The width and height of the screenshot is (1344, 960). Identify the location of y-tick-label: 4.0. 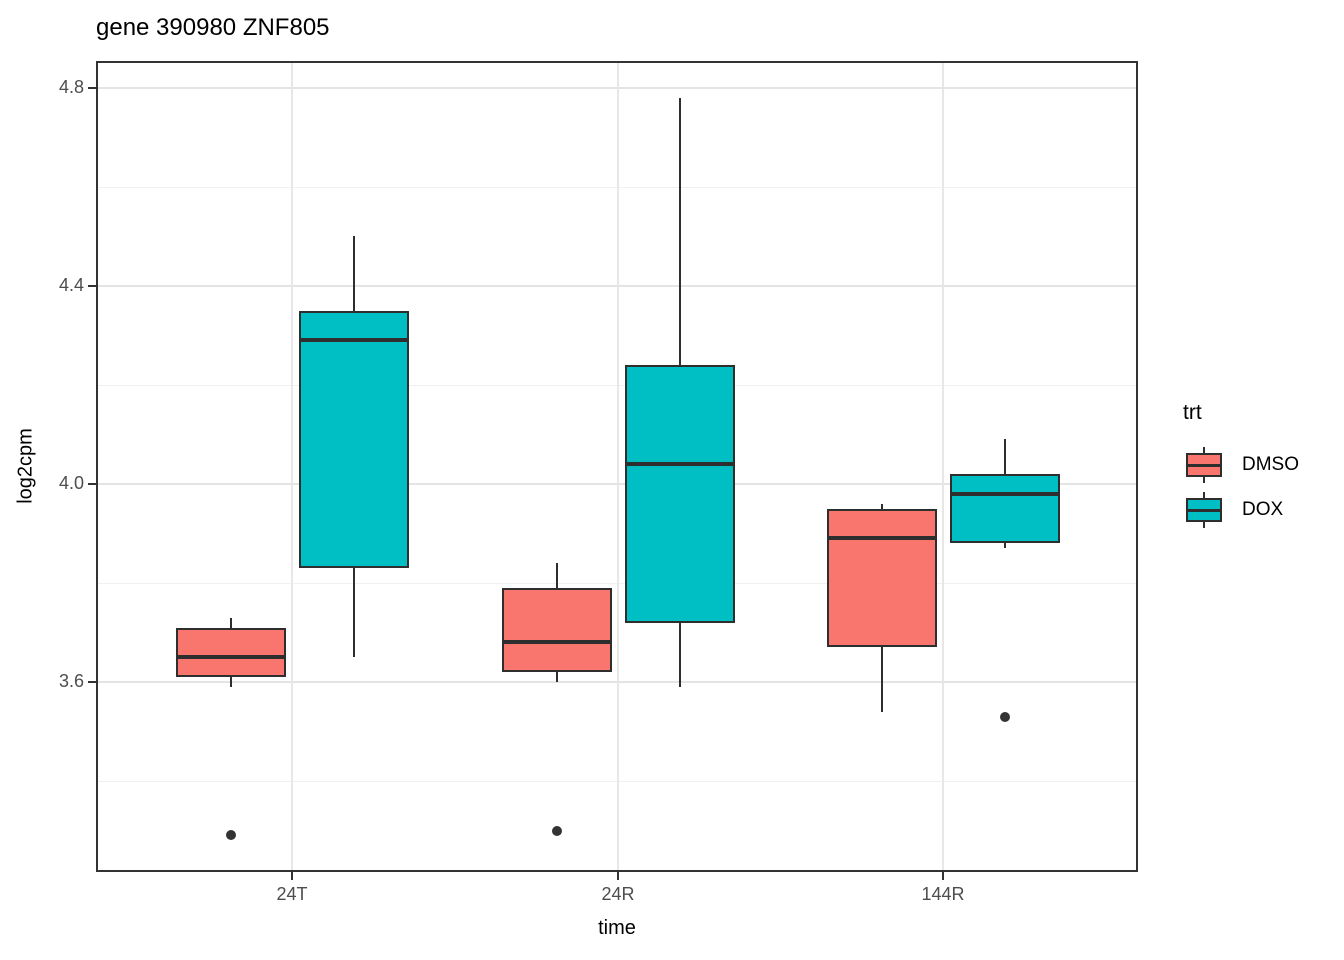
(71, 483).